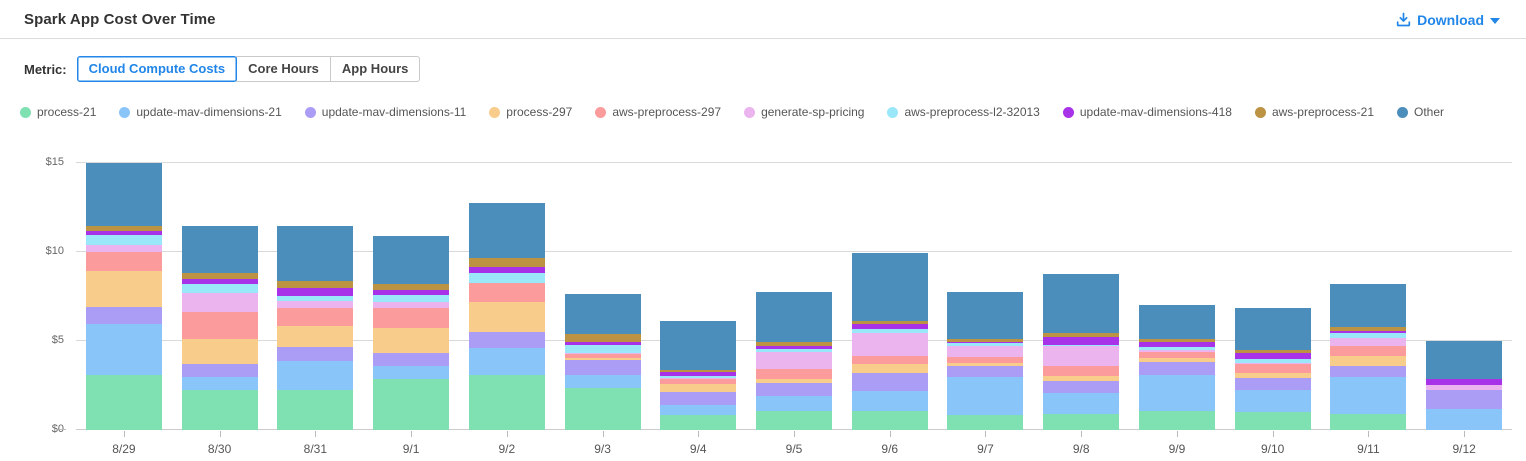  I want to click on download-button: Download, so click(1448, 20).